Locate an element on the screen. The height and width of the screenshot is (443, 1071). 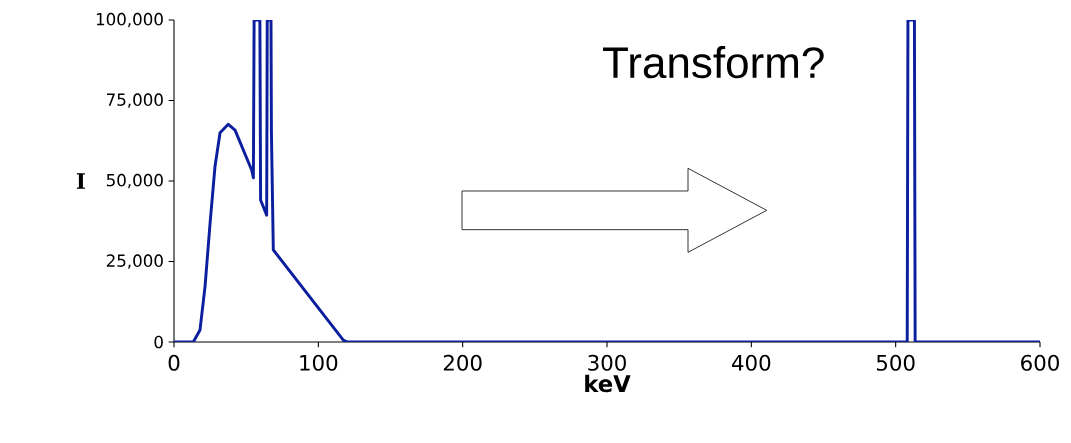
x-tick-label: 200 is located at coordinates (462, 362).